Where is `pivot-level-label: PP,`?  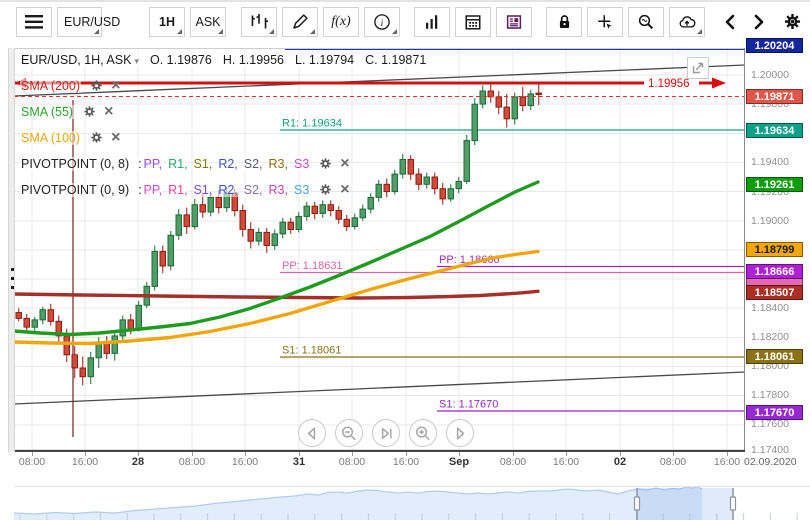
pivot-level-label: PP, is located at coordinates (153, 189).